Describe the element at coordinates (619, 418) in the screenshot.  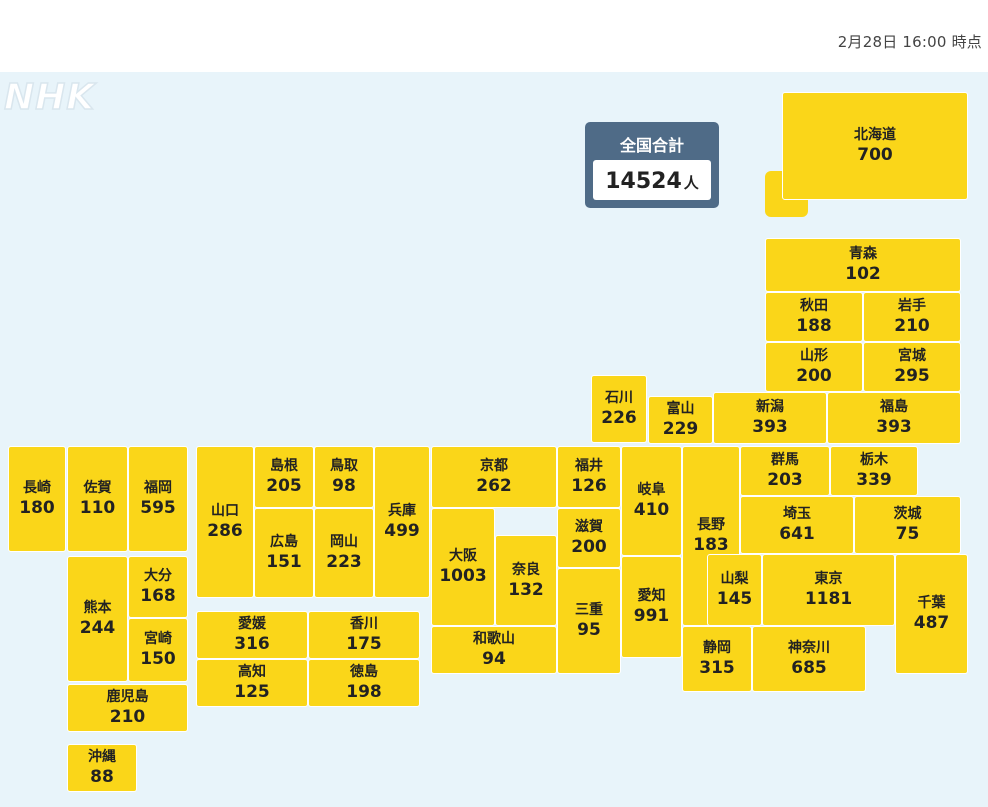
I see `prefecture-count: 226` at that location.